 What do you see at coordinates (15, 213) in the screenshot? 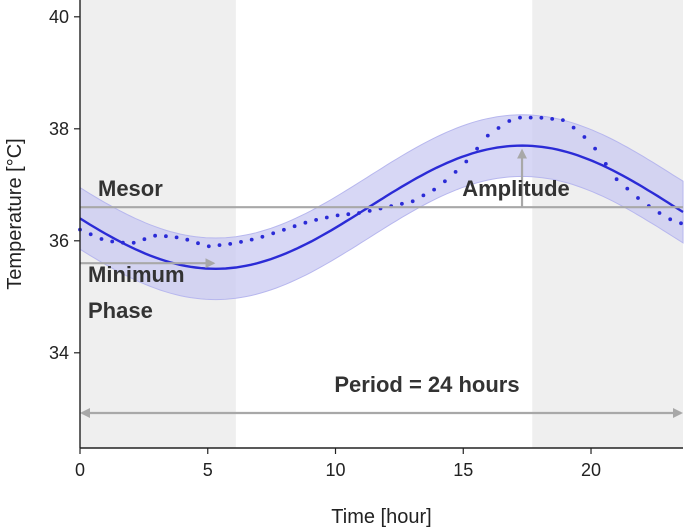
I see `y-axis-label: Temperature [°C]` at bounding box center [15, 213].